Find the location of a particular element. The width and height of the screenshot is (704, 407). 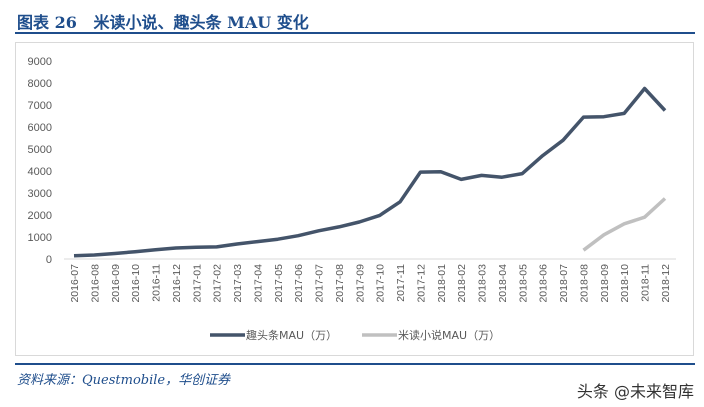

x-tick-label: 2018-01 is located at coordinates (442, 283).